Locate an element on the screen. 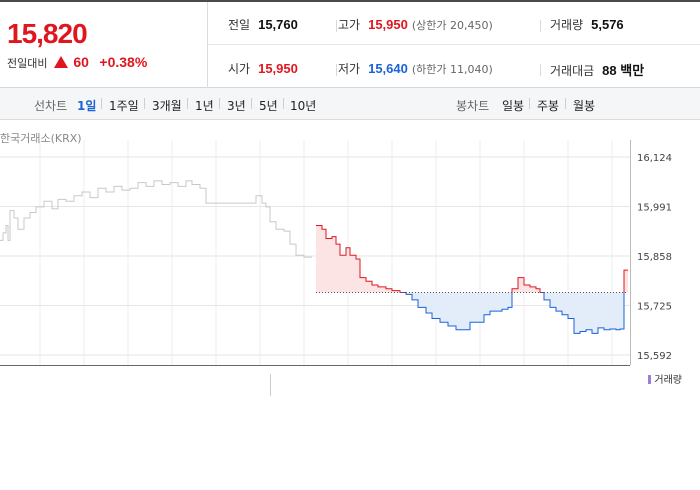  volume-legend: 거래량 is located at coordinates (665, 378).